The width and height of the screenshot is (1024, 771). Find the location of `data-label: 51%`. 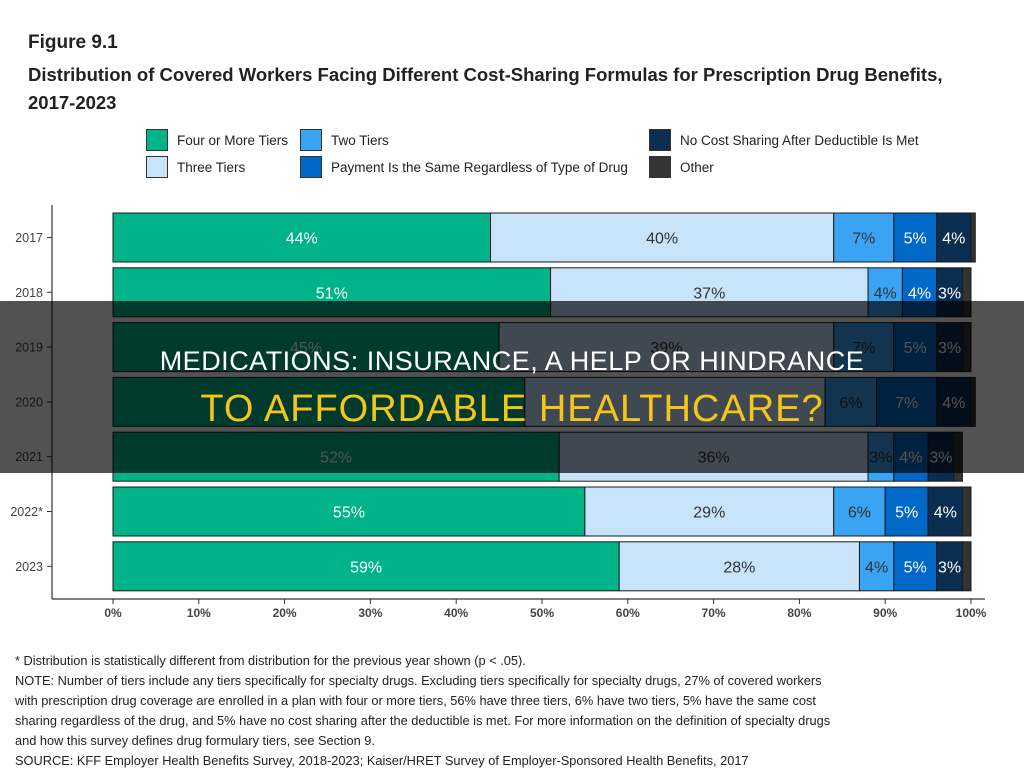

data-label: 51% is located at coordinates (332, 293).